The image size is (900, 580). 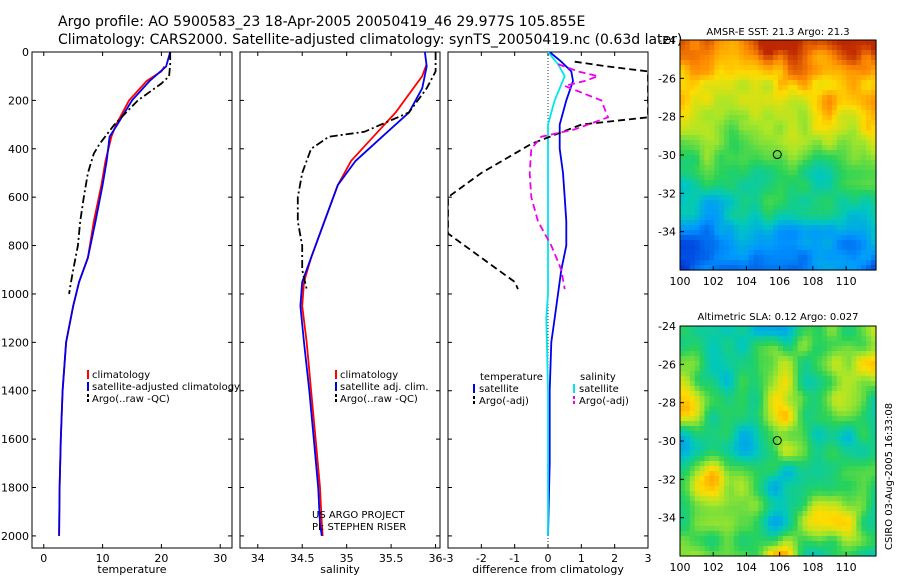 I want to click on map-title: AMSR-E SST: 21.3 Argo: 21.3, so click(x=777, y=32).